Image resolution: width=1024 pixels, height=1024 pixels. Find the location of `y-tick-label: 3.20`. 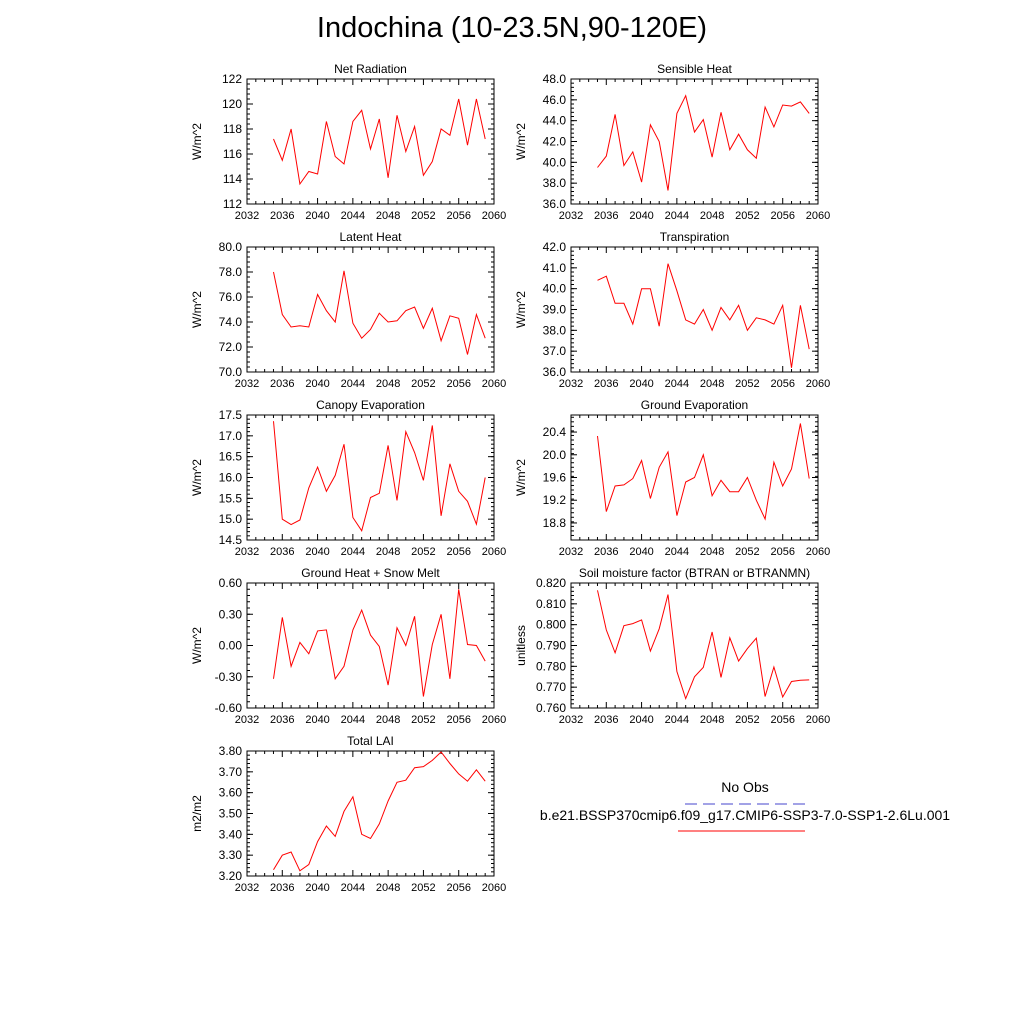

y-tick-label: 3.20 is located at coordinates (231, 876).